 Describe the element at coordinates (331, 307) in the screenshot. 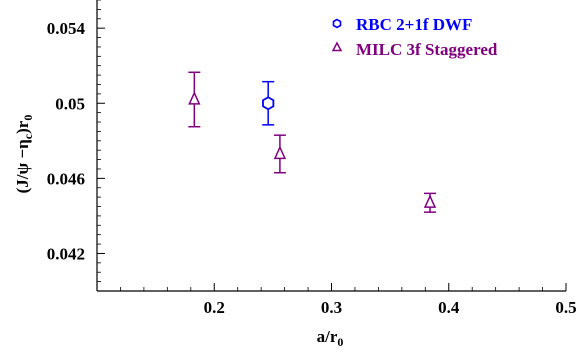

I see `x-tick-label: 0.3` at that location.